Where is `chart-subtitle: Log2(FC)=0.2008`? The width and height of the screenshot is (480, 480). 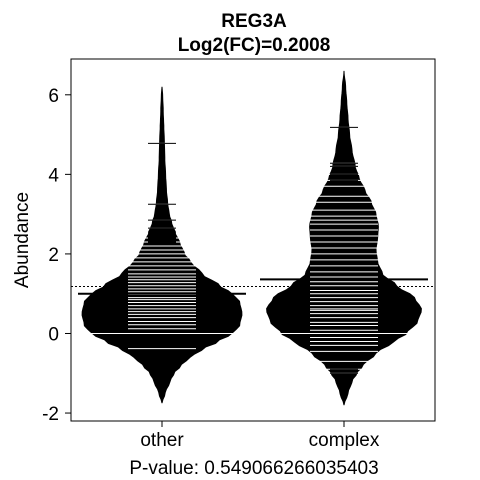 chart-subtitle: Log2(FC)=0.2008 is located at coordinates (254, 45).